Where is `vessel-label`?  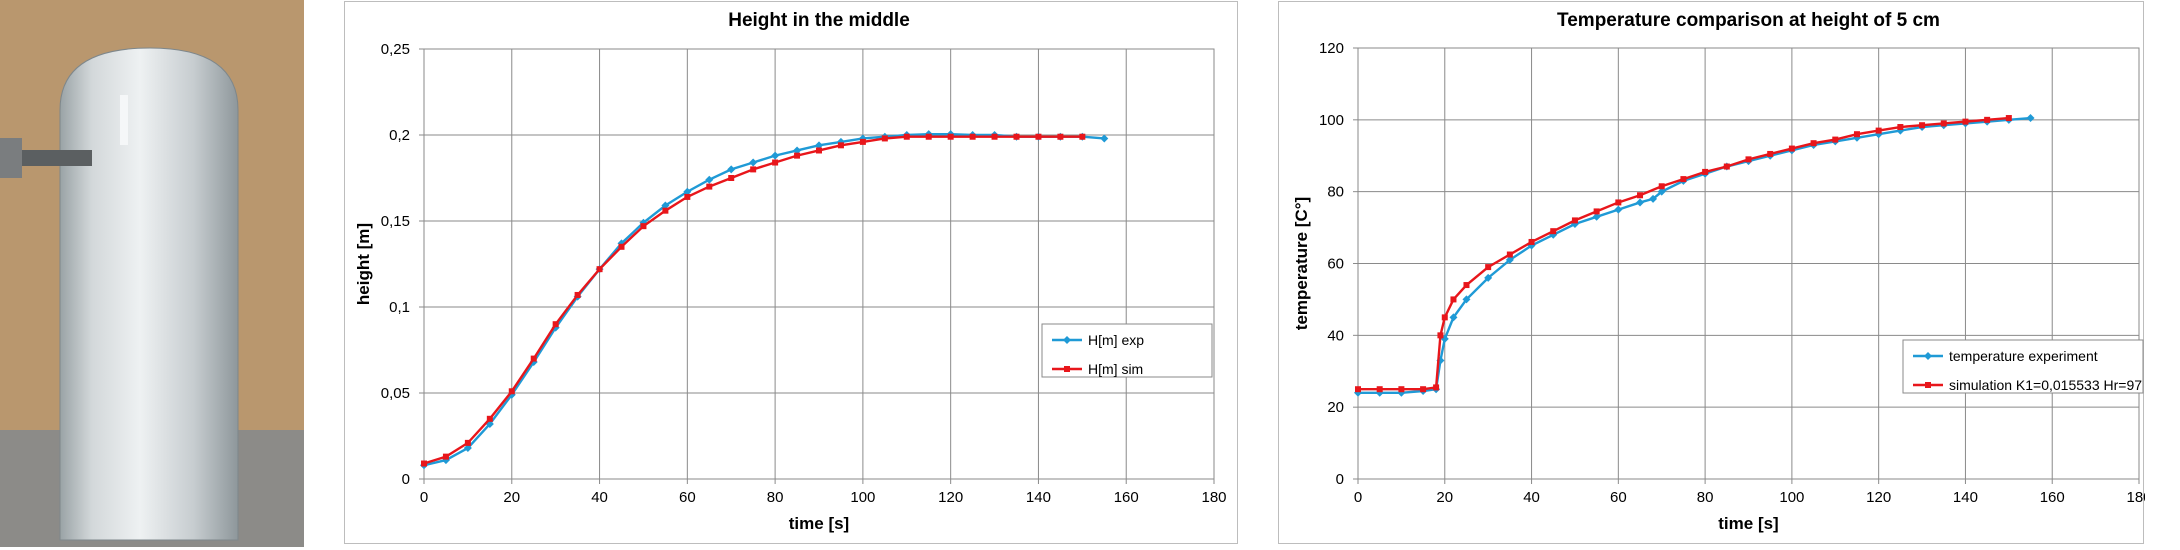 vessel-label is located at coordinates (124, 120).